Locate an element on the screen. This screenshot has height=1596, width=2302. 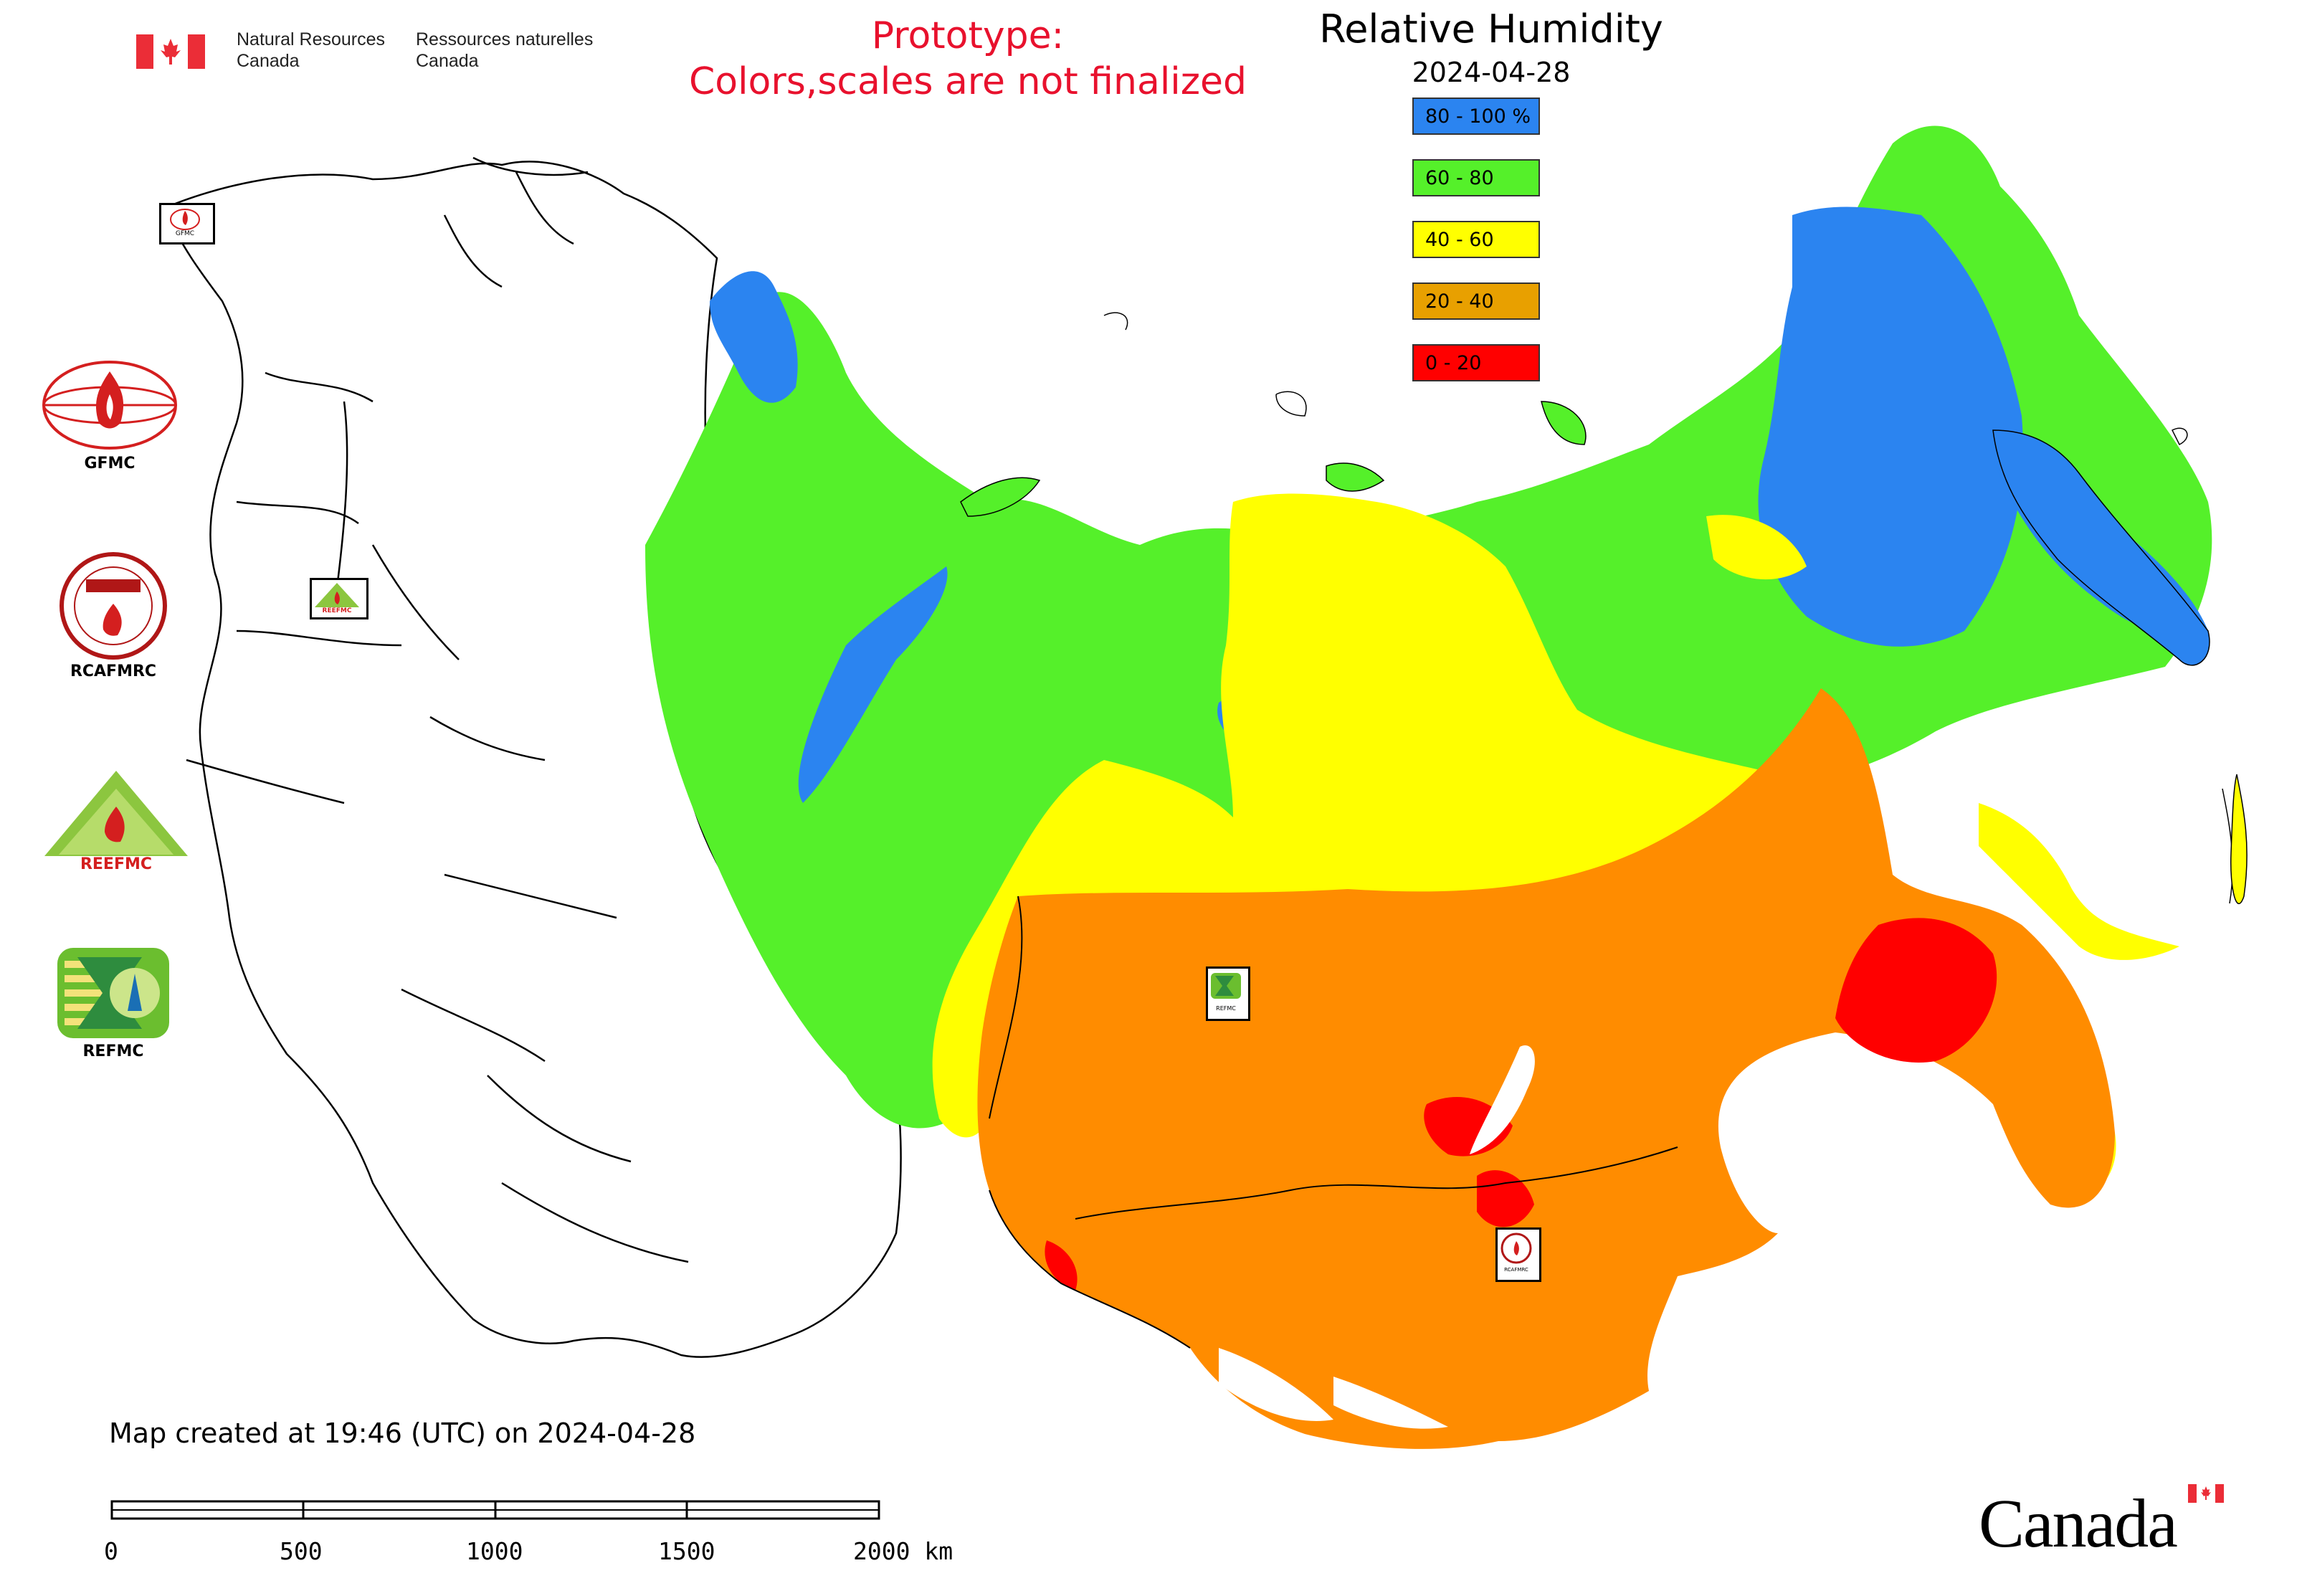
legend-item-0-20: 0 - 20 is located at coordinates (1476, 362).